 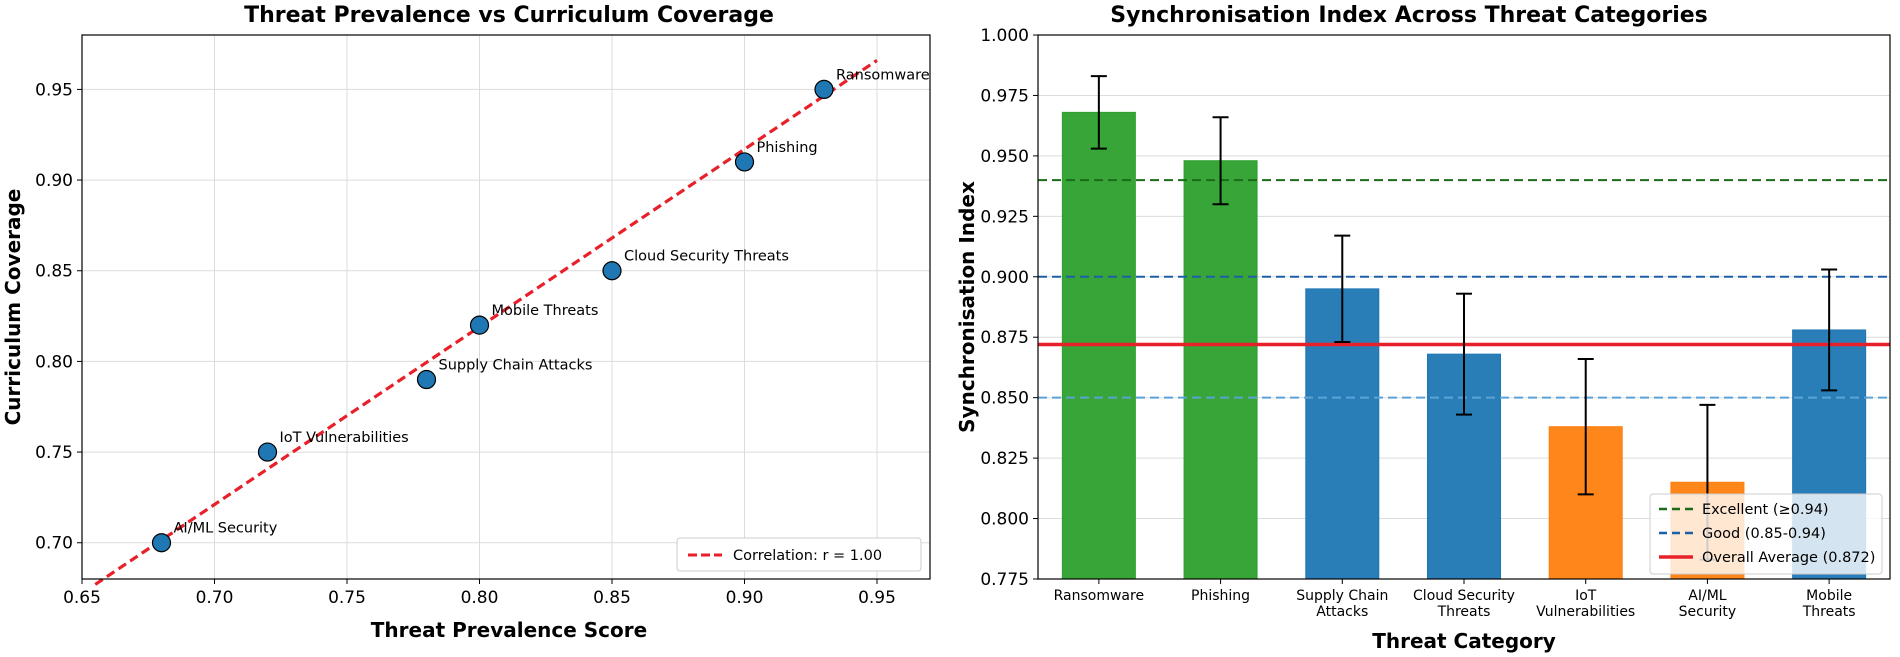 What do you see at coordinates (1004, 157) in the screenshot?
I see `bar-y-tick-label: 0.950` at bounding box center [1004, 157].